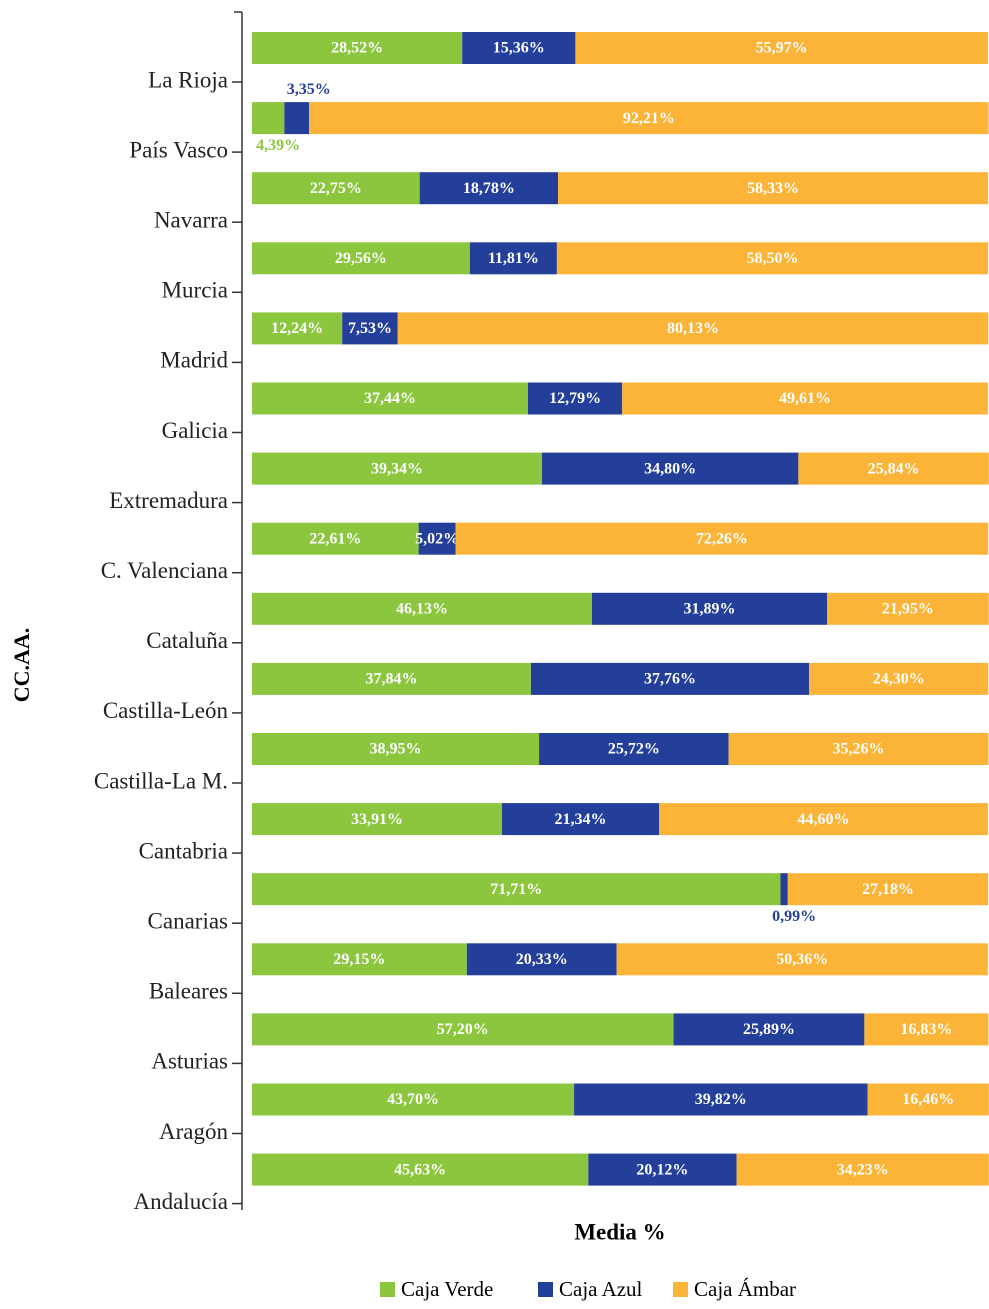 The height and width of the screenshot is (1309, 989). I want to click on value-label: 16,46%, so click(928, 1099).